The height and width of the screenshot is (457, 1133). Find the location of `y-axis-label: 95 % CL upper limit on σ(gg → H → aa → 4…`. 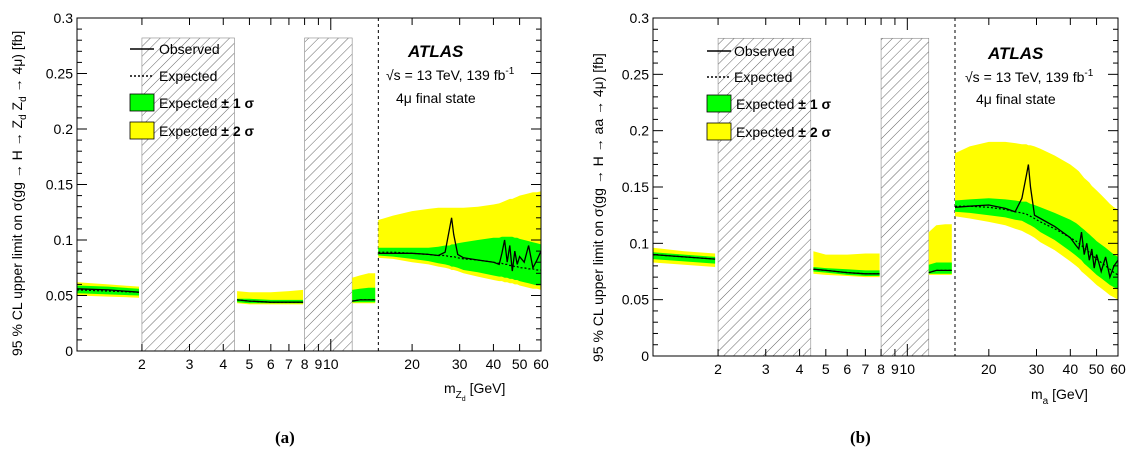

y-axis-label: 95 % CL upper limit on σ(gg → H → aa → 4… is located at coordinates (598, 207).